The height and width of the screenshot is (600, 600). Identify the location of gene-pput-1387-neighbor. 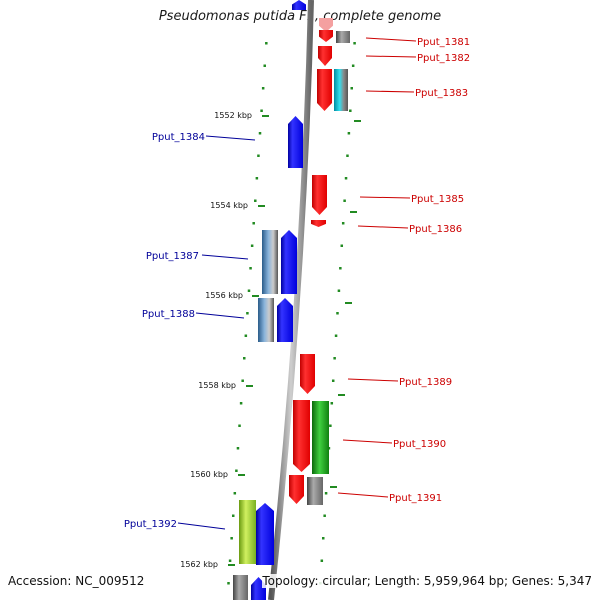
(270, 262).